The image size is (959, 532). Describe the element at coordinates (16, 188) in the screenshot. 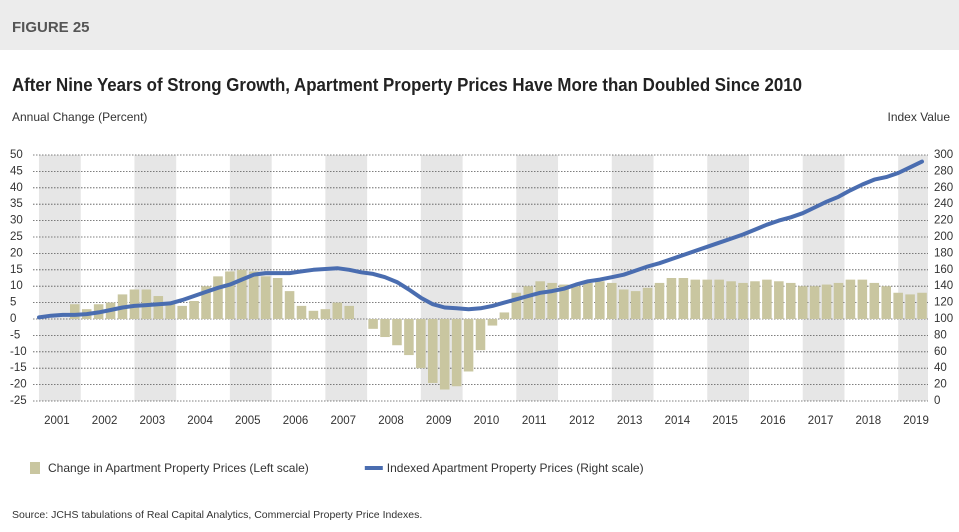

I see `y-tick-label: 40` at that location.